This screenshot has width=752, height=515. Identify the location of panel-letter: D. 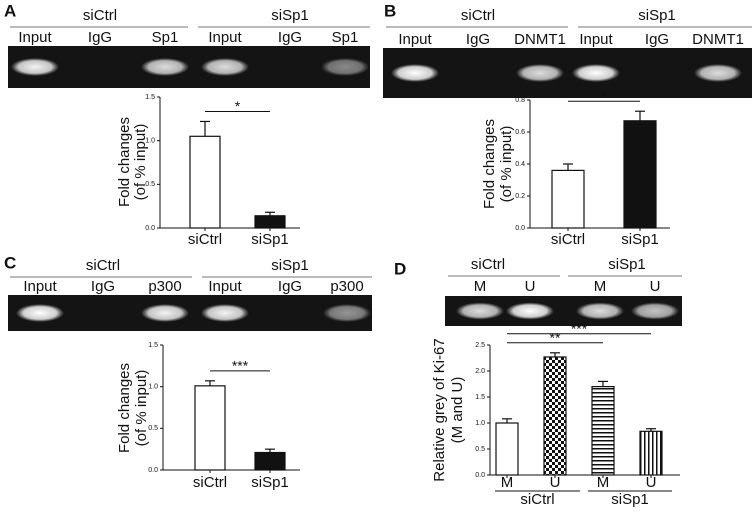
(400, 268).